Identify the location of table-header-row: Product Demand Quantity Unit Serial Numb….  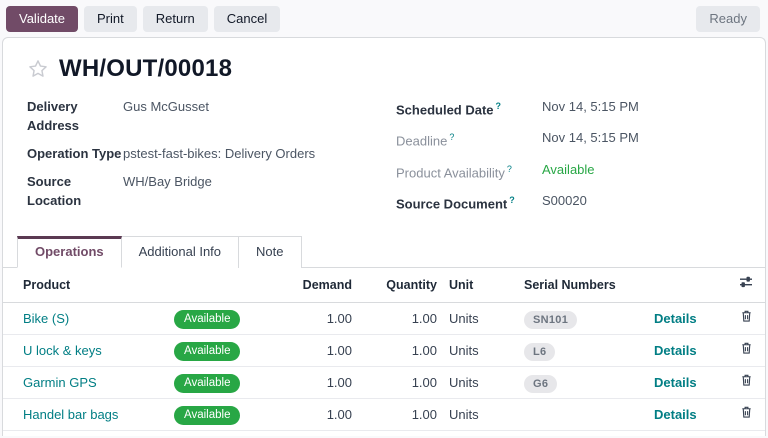
(384, 286).